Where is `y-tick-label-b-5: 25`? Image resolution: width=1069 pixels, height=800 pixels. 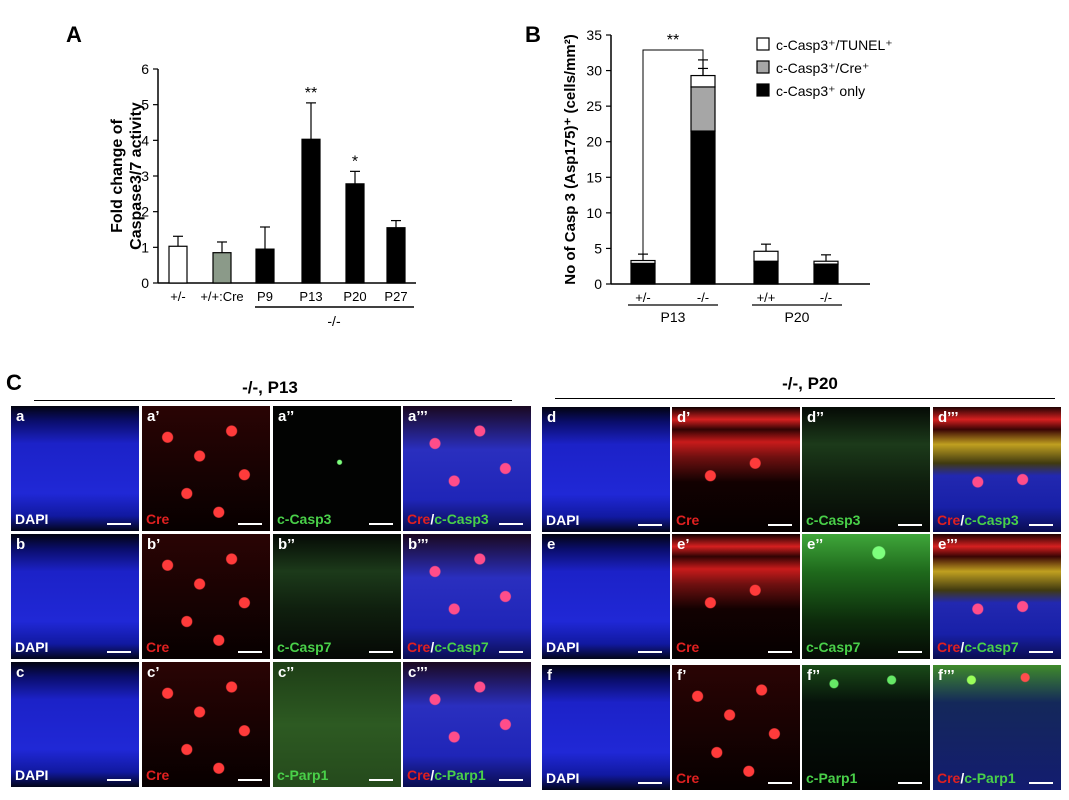 y-tick-label-b-5: 25 is located at coordinates (594, 106).